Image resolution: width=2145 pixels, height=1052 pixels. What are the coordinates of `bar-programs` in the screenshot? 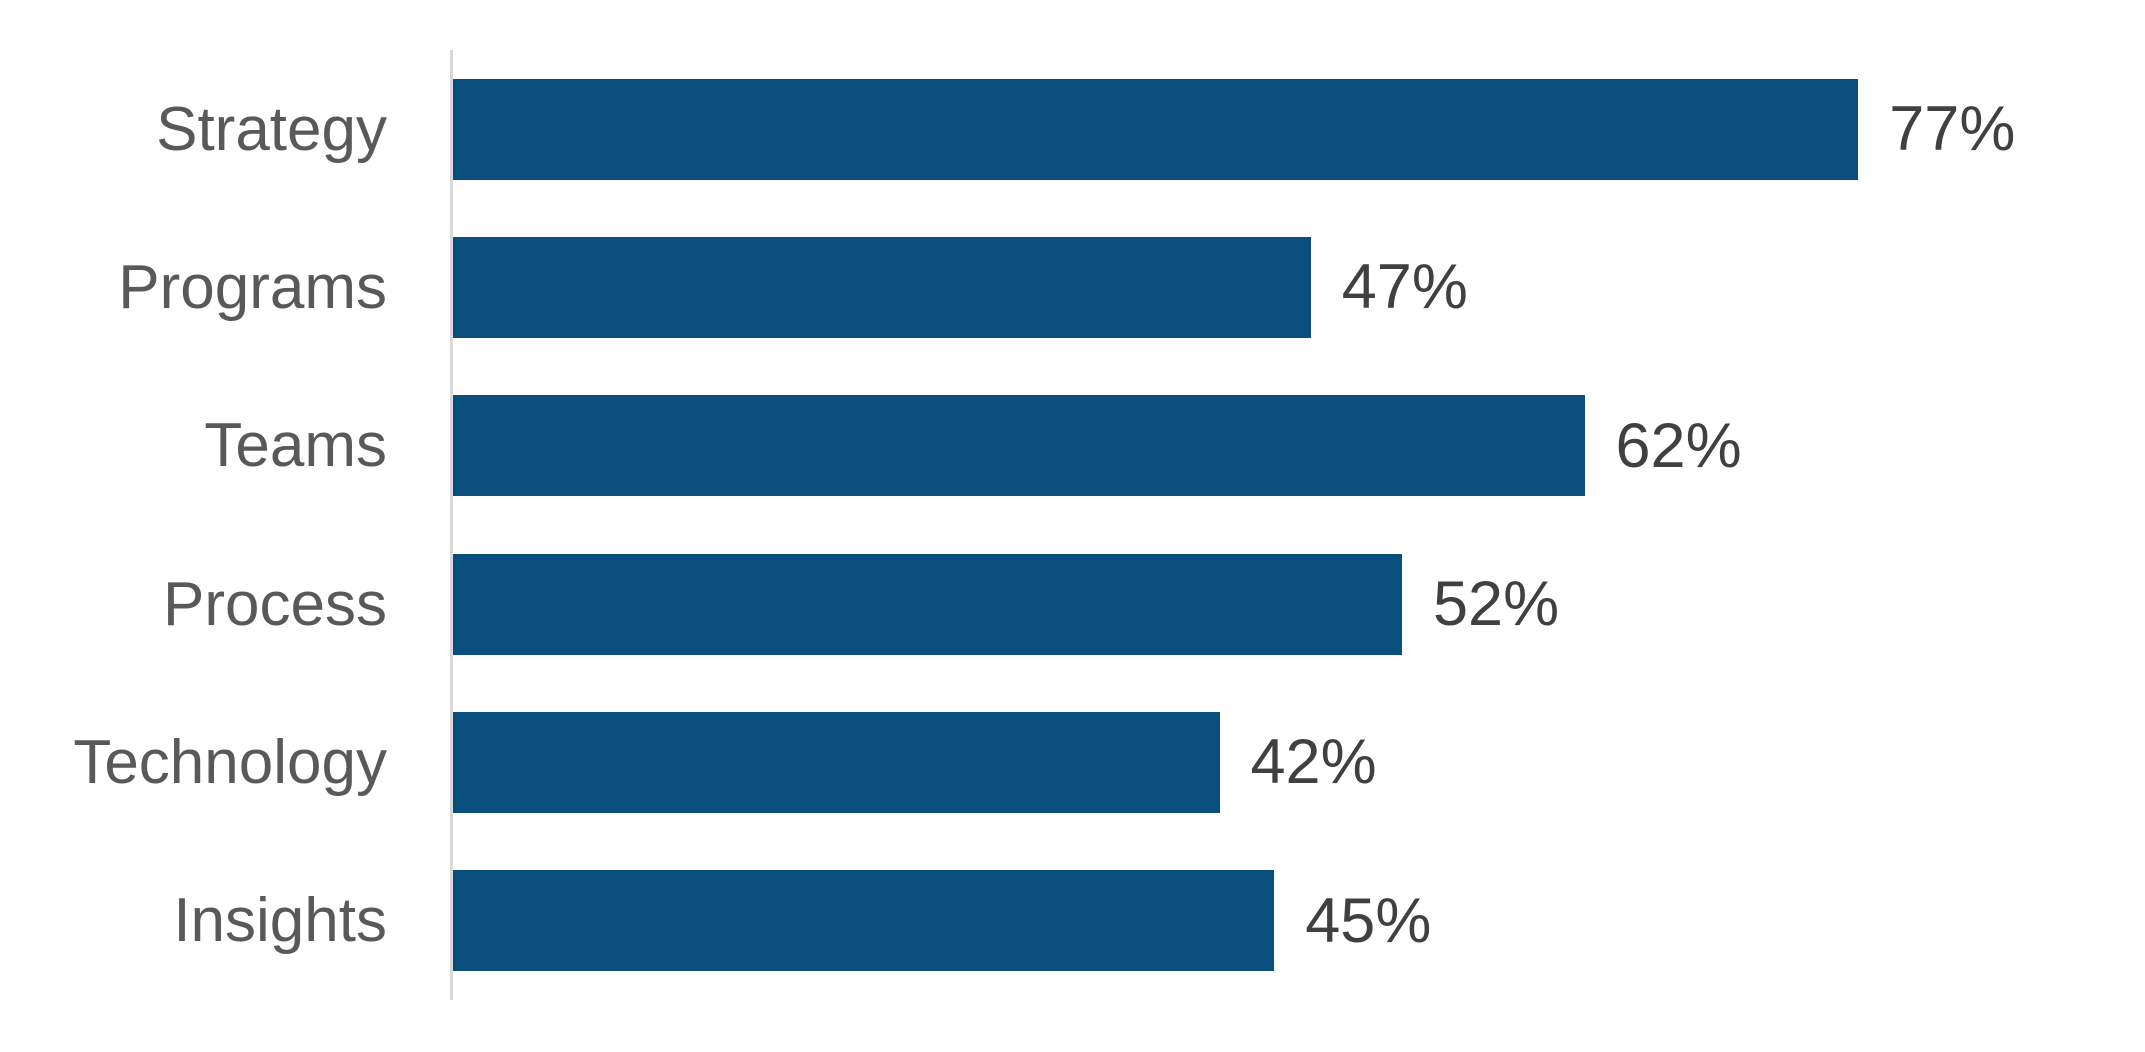 It's located at (882, 287).